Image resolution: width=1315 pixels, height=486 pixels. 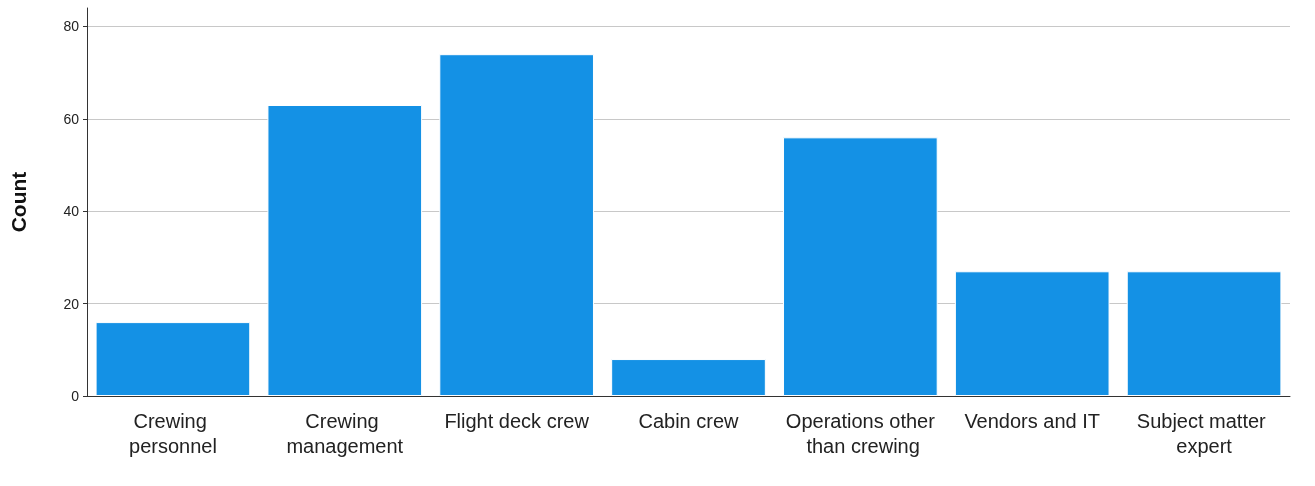 What do you see at coordinates (1204, 433) in the screenshot?
I see `x-tick-label: Subject matter expert` at bounding box center [1204, 433].